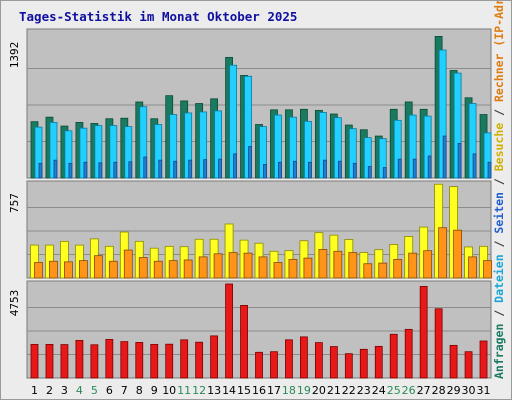 Image resolution: width=512 pixels, height=401 pixels. I want to click on day-label-11: 11, so click(184, 390).